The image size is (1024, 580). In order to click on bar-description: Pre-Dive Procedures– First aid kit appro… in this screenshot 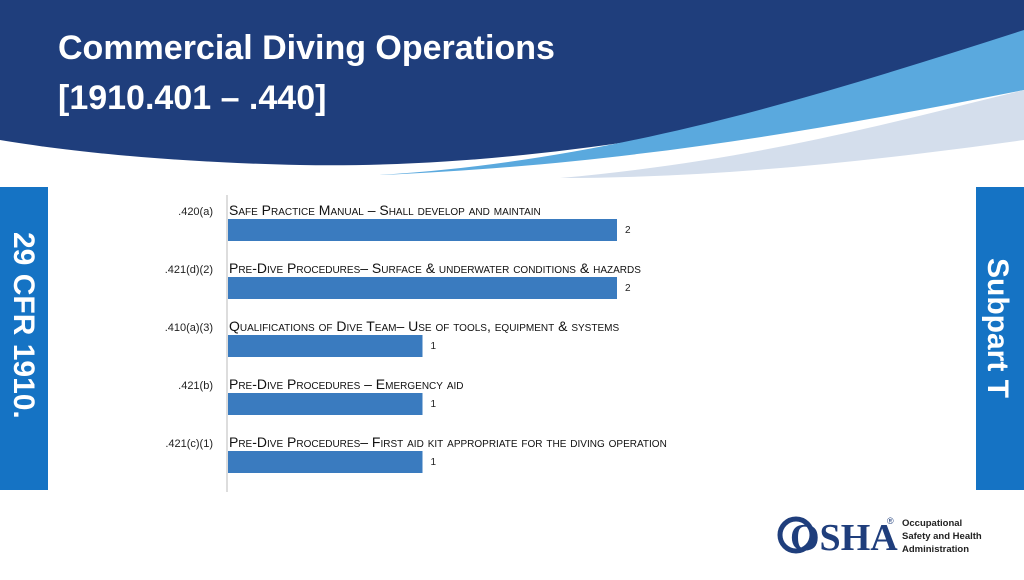, I will do `click(448, 442)`.